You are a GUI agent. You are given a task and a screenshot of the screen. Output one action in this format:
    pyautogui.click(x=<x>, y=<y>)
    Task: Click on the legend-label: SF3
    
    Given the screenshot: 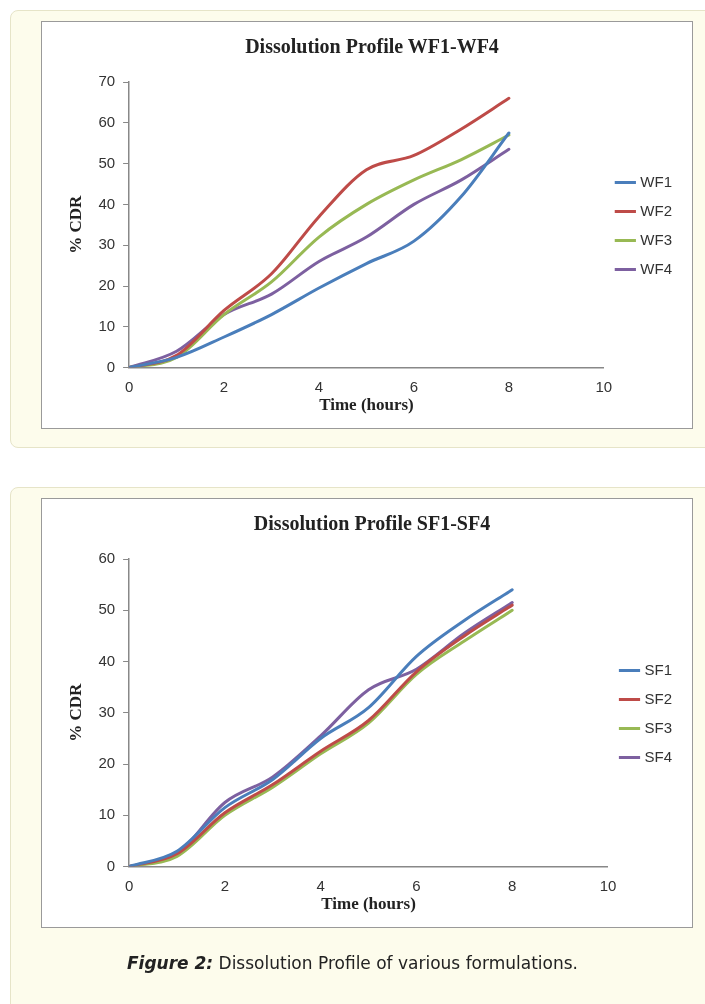 What is the action you would take?
    pyautogui.click(x=658, y=727)
    